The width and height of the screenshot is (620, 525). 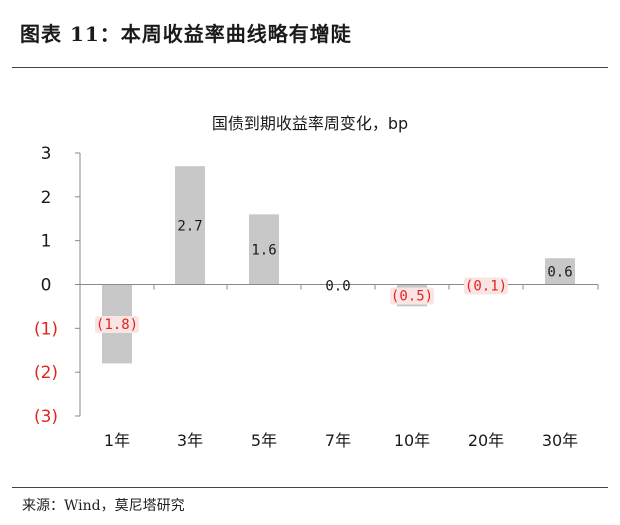 What do you see at coordinates (46, 154) in the screenshot?
I see `y-tick-label: 3` at bounding box center [46, 154].